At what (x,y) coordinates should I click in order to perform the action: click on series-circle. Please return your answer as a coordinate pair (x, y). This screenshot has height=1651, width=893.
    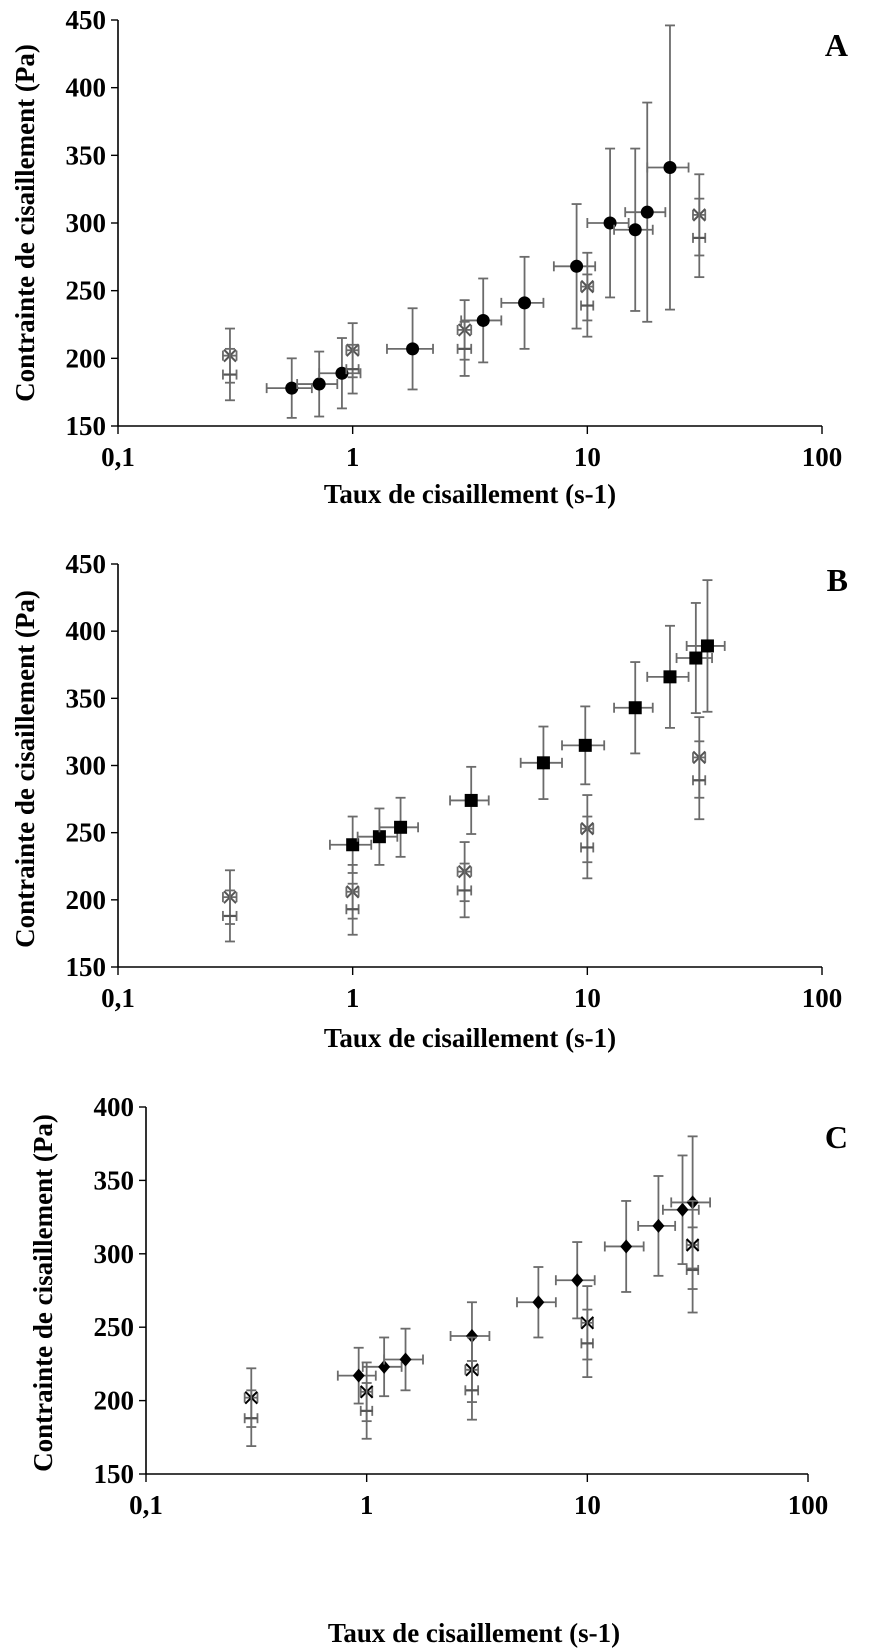
    Looking at the image, I should click on (477, 221).